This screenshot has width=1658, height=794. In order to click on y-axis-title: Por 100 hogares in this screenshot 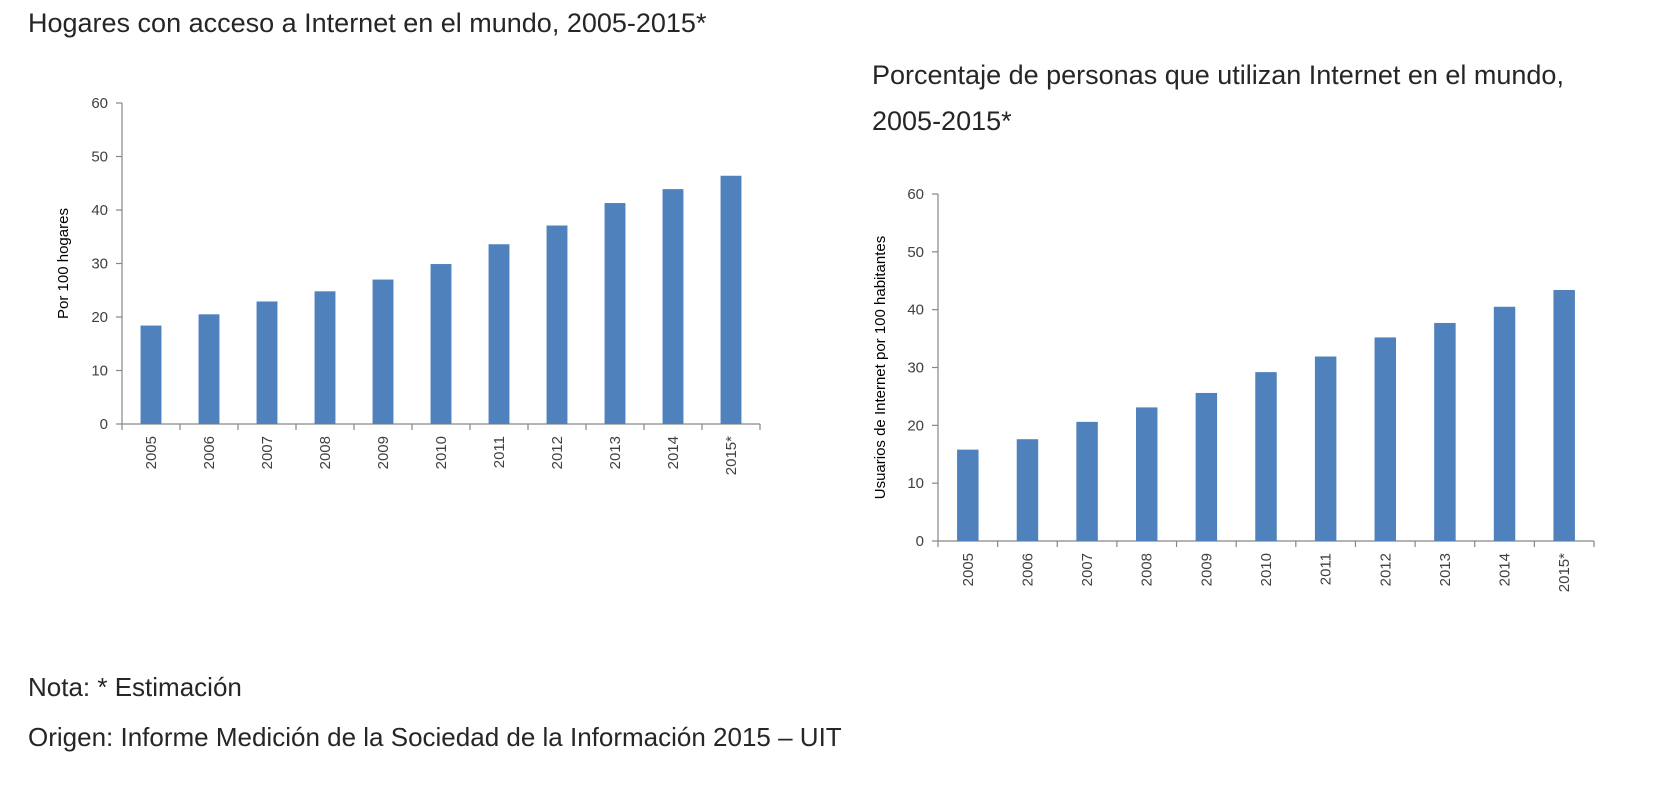, I will do `click(63, 263)`.